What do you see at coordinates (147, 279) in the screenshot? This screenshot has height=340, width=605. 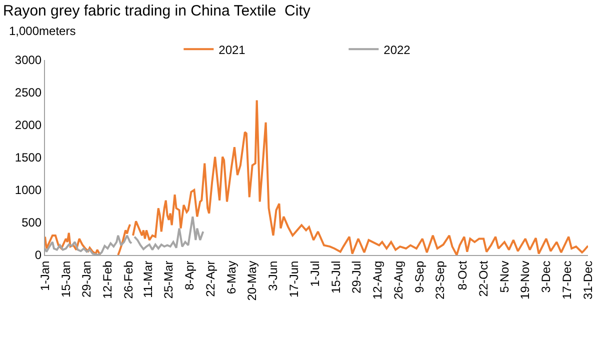 I see `x-tick-label: 11-Mar` at bounding box center [147, 279].